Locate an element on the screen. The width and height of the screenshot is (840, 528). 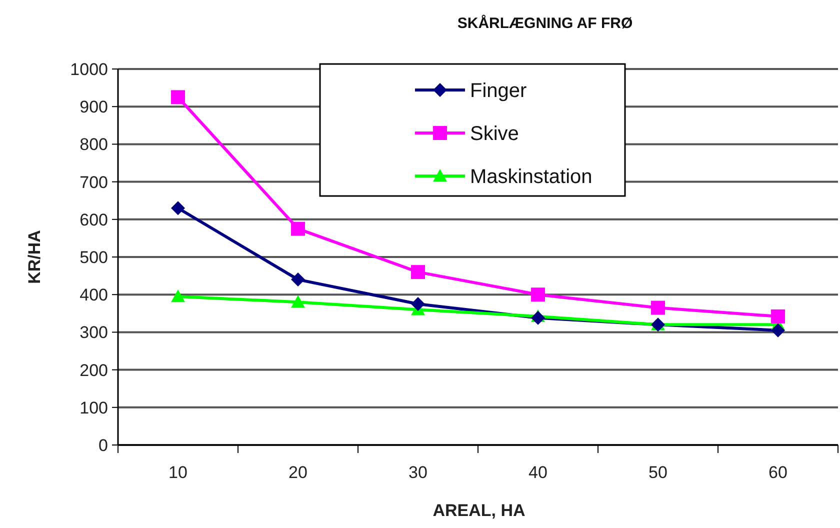
x-axis-title: AREAL, HA is located at coordinates (479, 510).